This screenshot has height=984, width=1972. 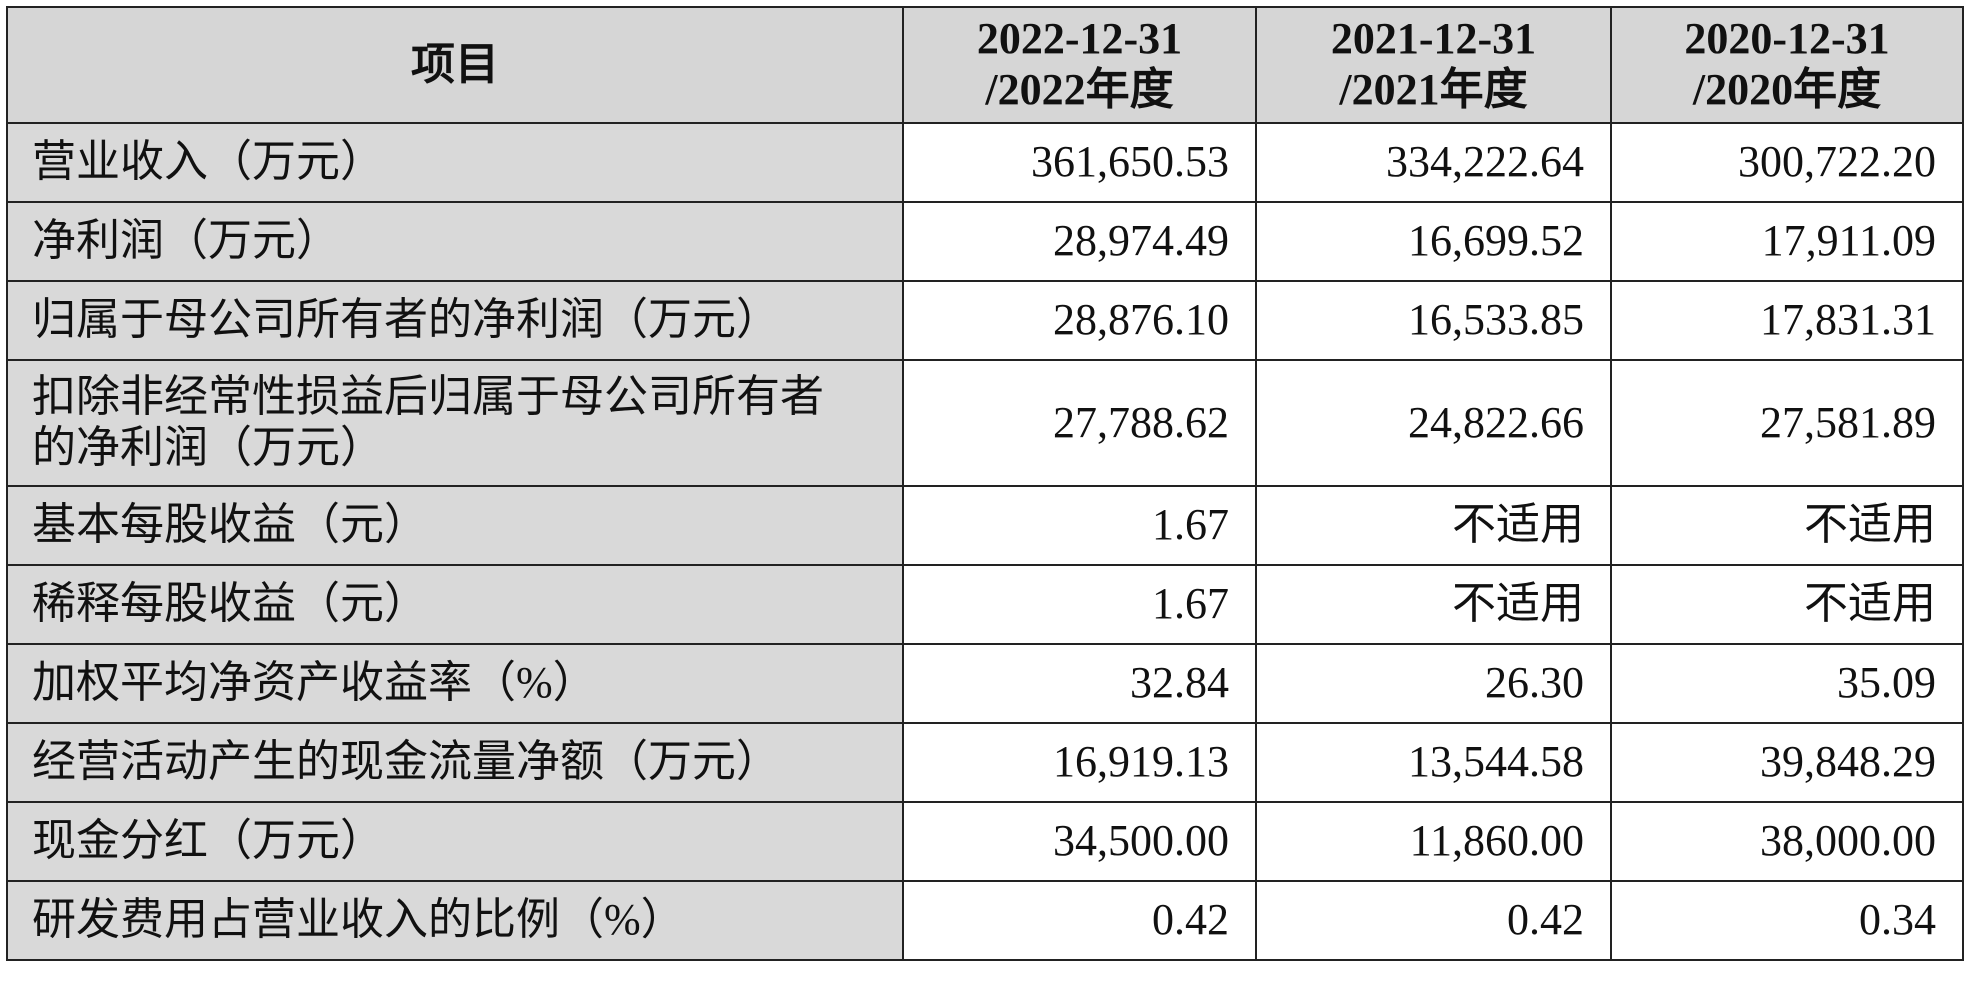 I want to click on value-cell: 28,974.49, so click(x=1079, y=241).